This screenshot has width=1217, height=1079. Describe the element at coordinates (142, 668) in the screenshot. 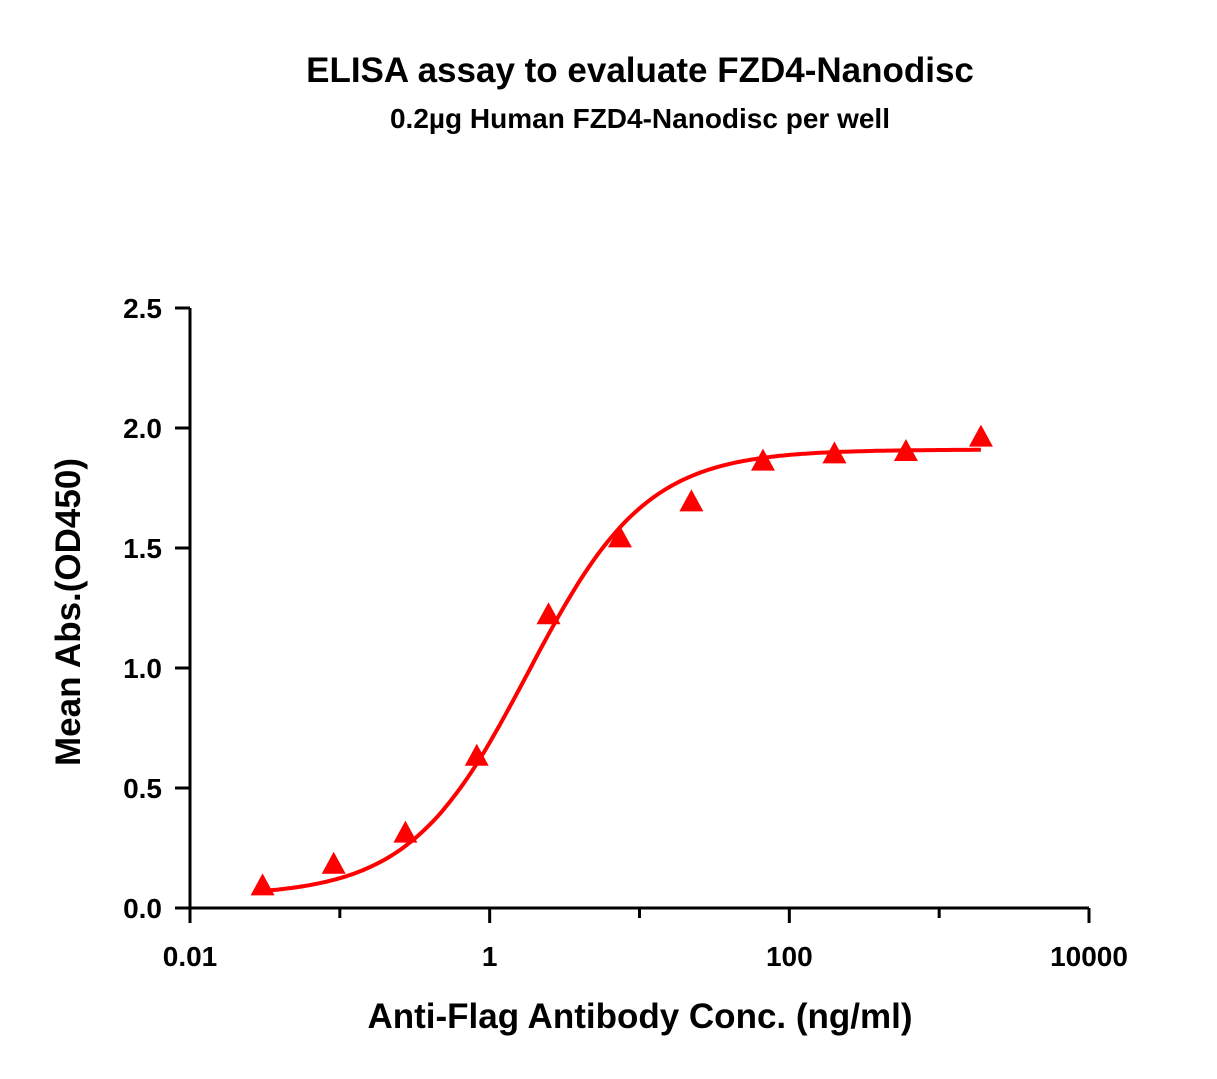

I see `y-tick-label: 1.0` at that location.